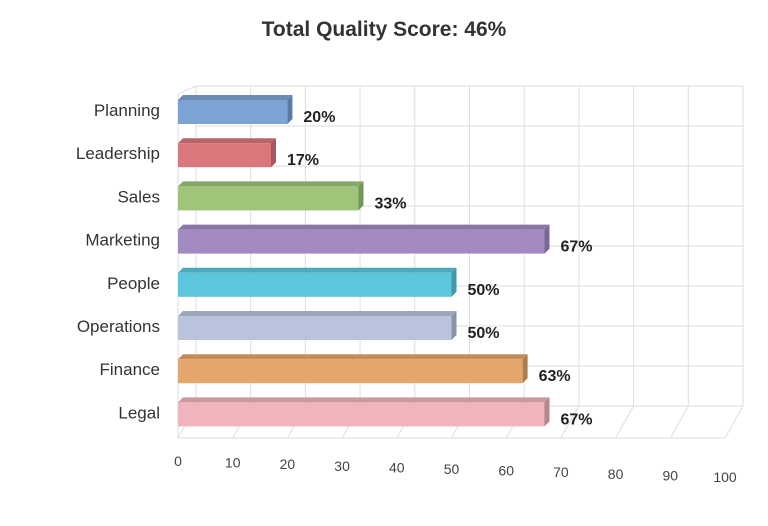 This screenshot has height=526, width=768. I want to click on x-tick-label: 80, so click(616, 474).